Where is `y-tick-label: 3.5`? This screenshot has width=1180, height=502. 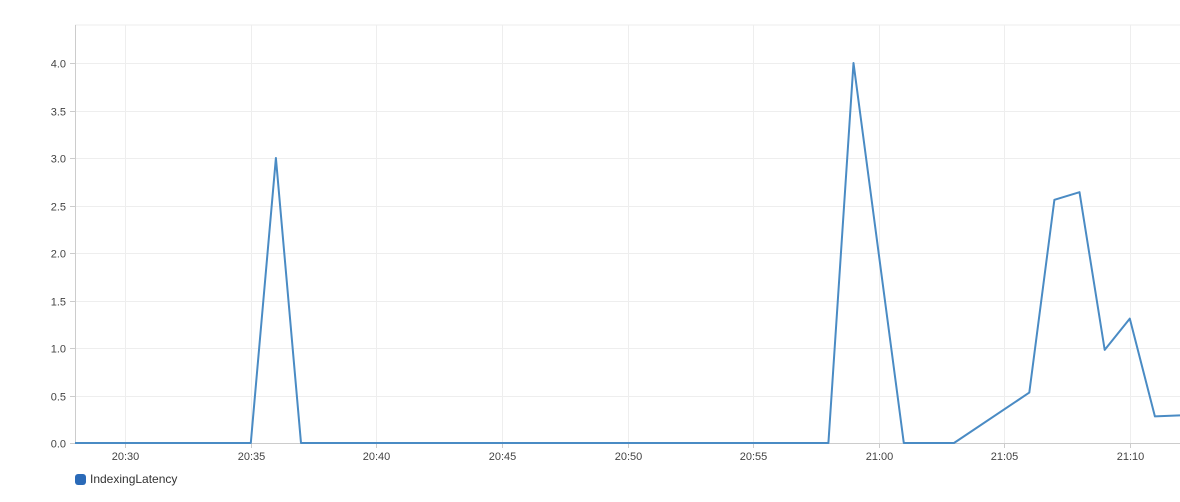 y-tick-label: 3.5 is located at coordinates (58, 113).